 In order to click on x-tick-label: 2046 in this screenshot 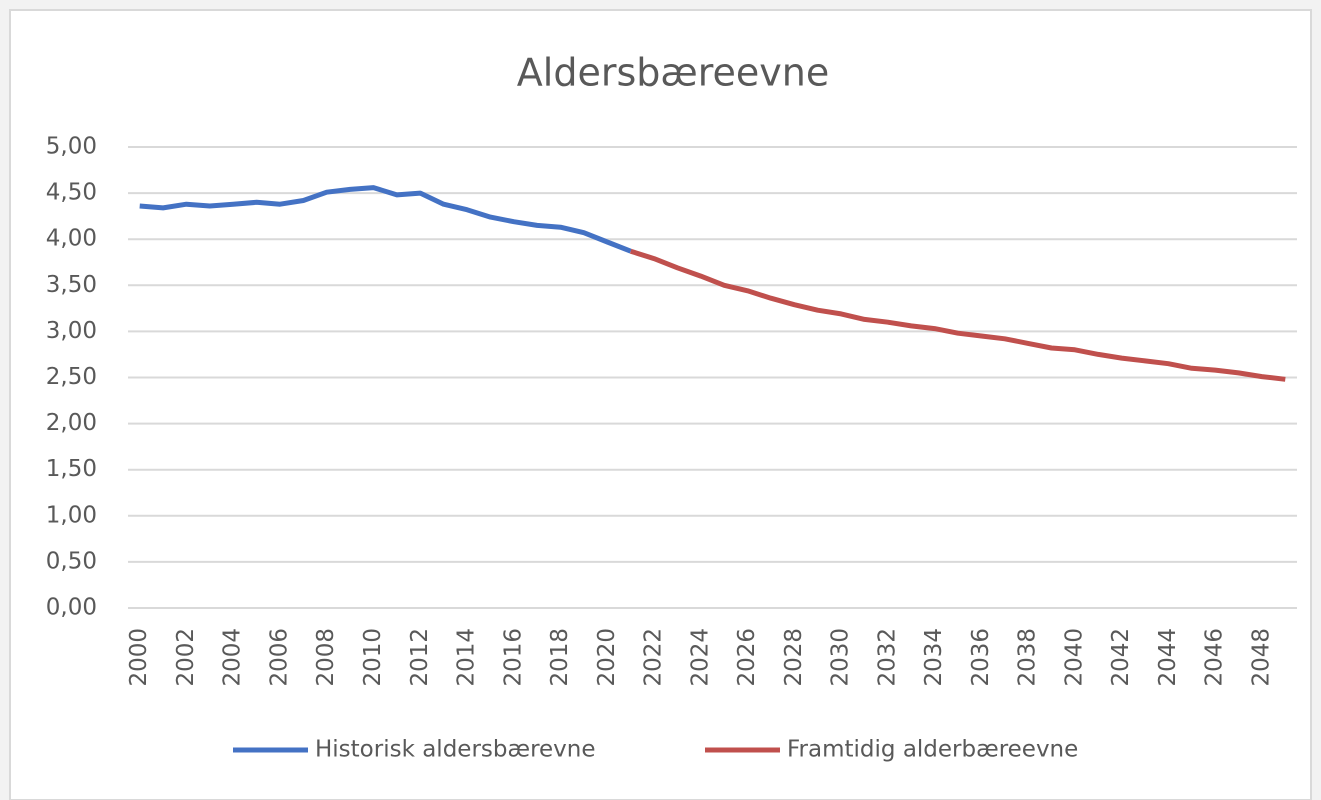, I will do `click(1215, 657)`.